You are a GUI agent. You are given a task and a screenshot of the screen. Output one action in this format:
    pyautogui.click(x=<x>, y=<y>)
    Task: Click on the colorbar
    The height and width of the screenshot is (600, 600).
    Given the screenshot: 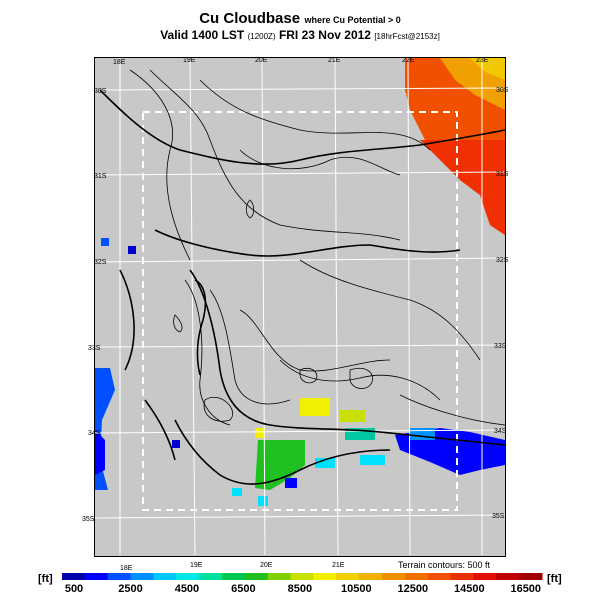 What is the action you would take?
    pyautogui.click(x=302, y=576)
    